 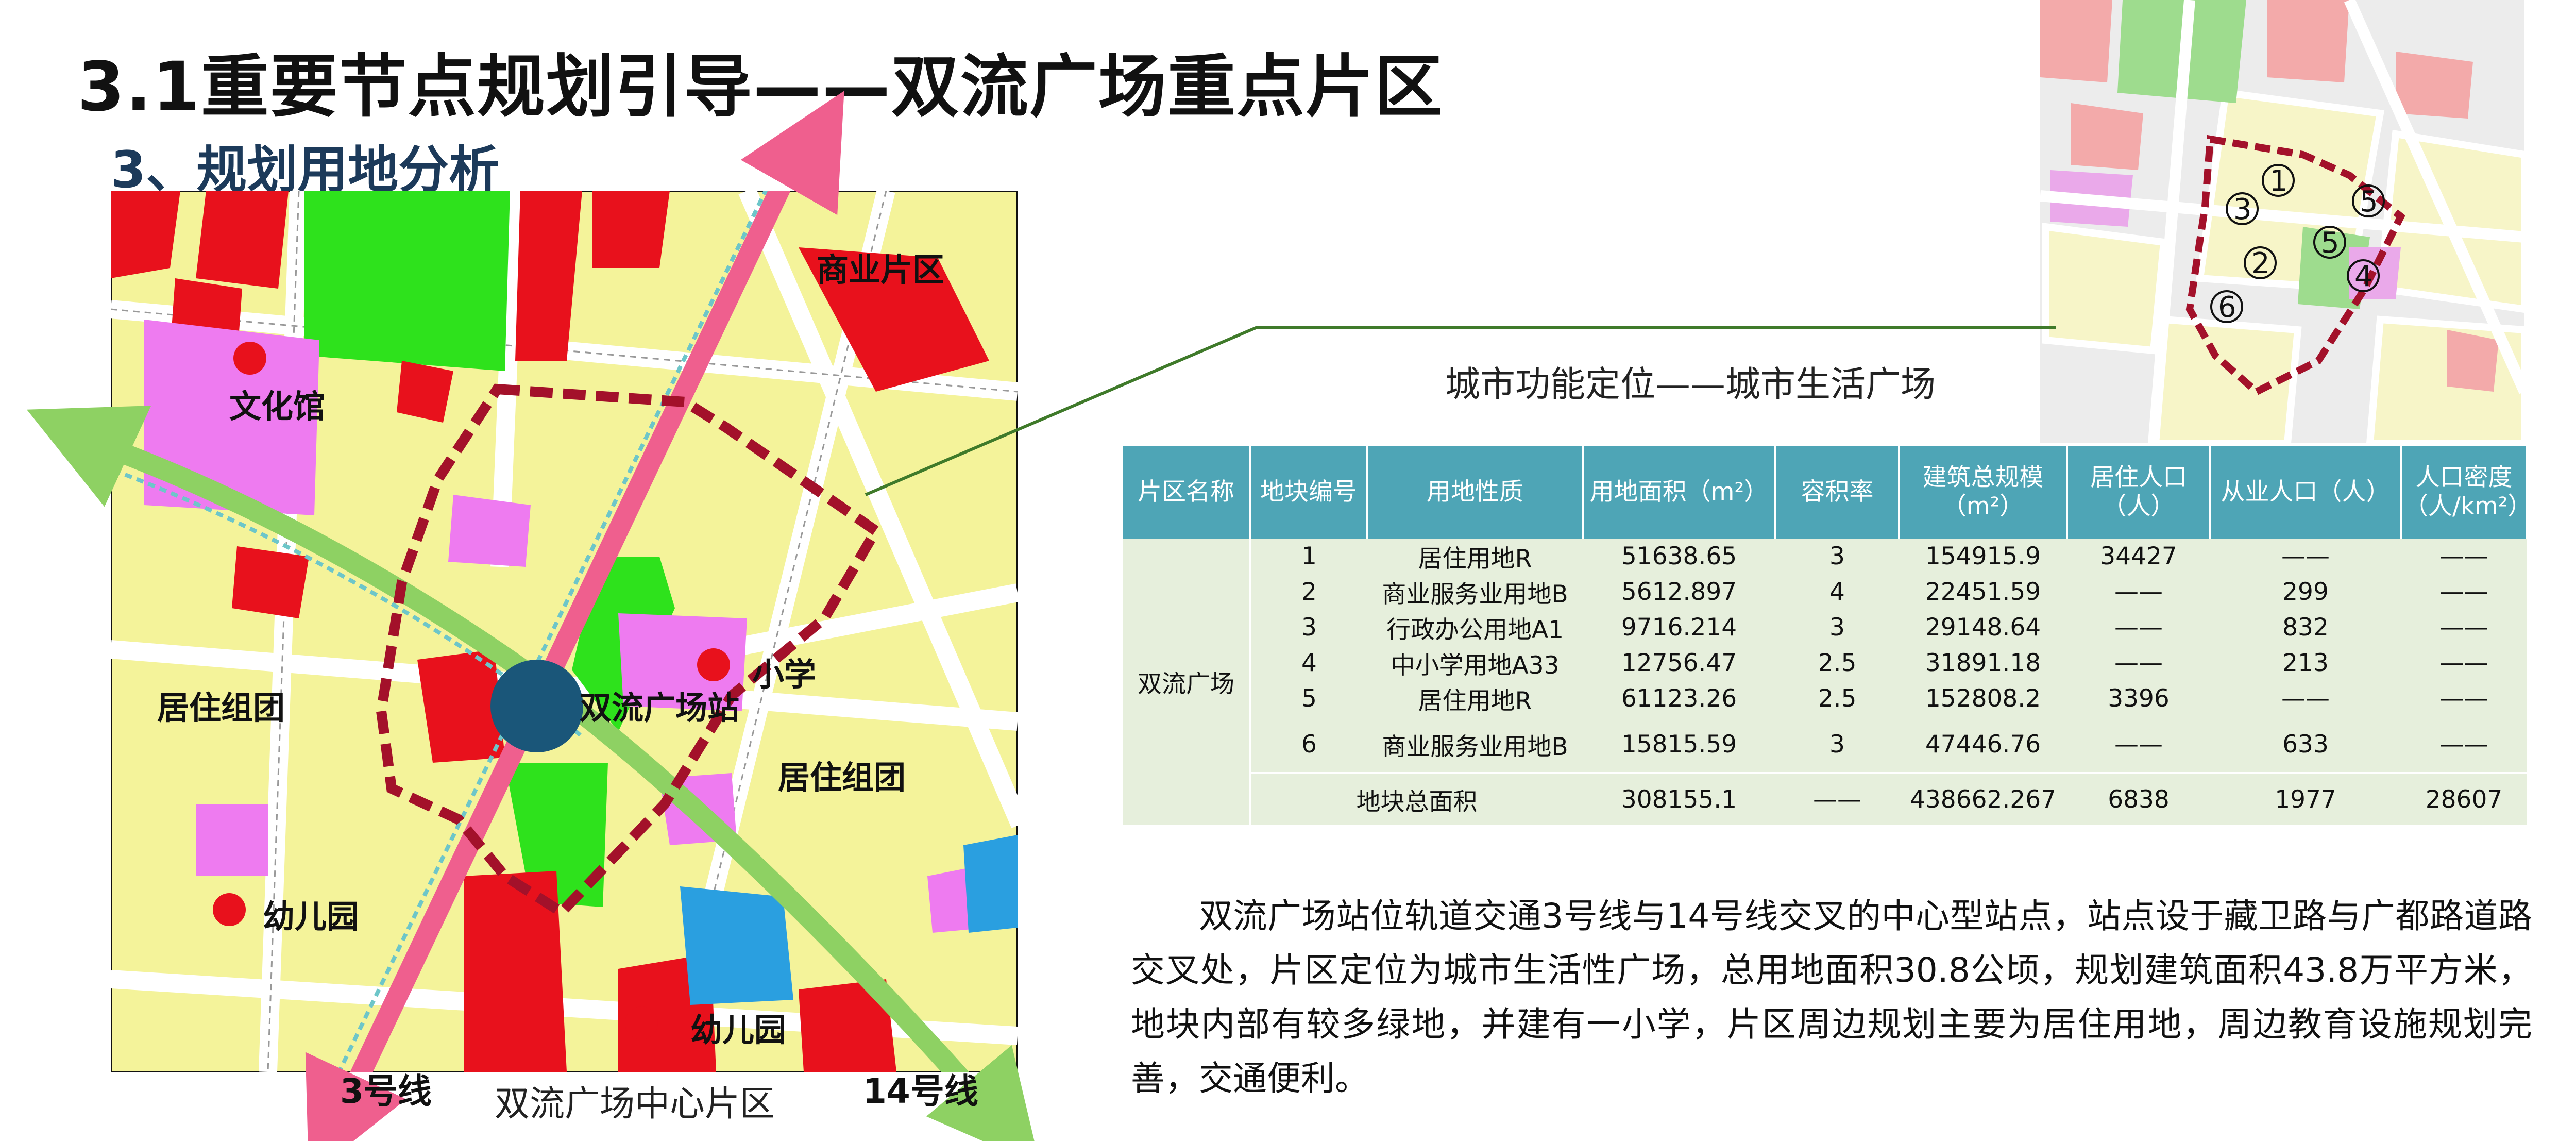 I want to click on col-land-type: 用地性质, so click(x=1475, y=493).